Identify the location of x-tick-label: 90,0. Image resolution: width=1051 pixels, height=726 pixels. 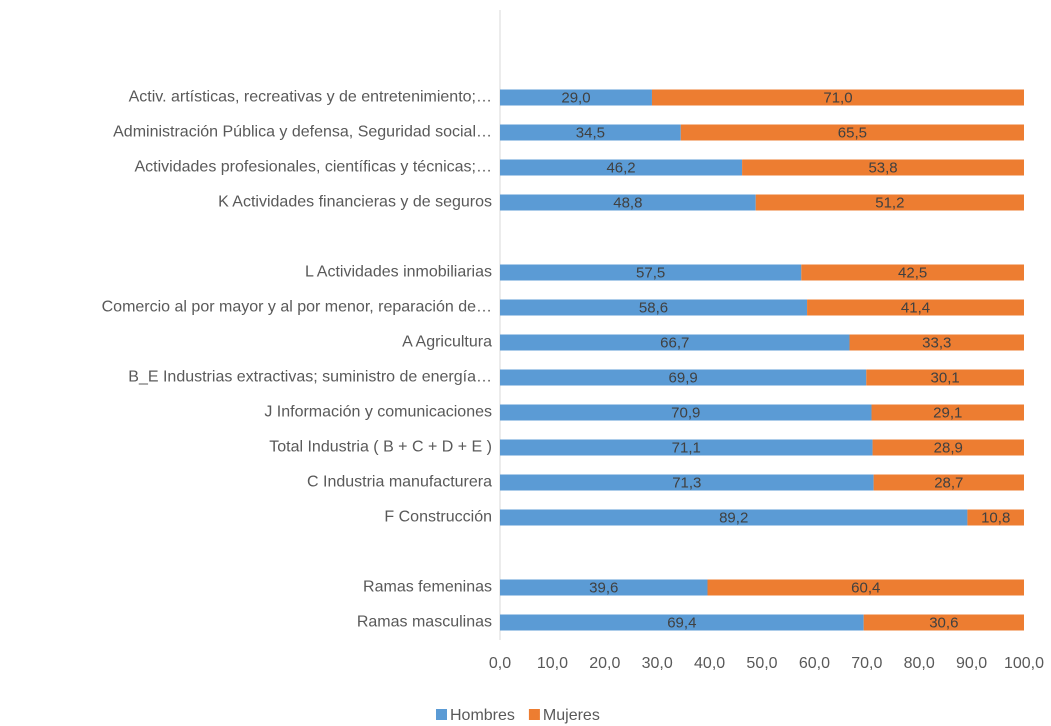
(971, 663).